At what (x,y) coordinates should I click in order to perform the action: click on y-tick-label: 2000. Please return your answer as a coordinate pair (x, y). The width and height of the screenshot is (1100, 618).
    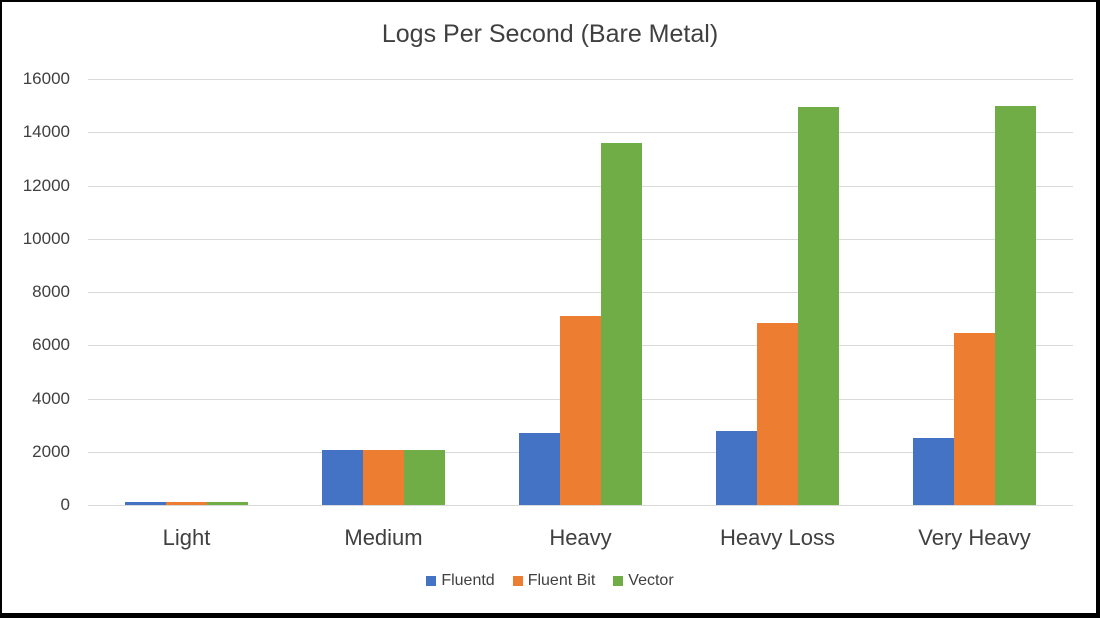
    Looking at the image, I should click on (51, 451).